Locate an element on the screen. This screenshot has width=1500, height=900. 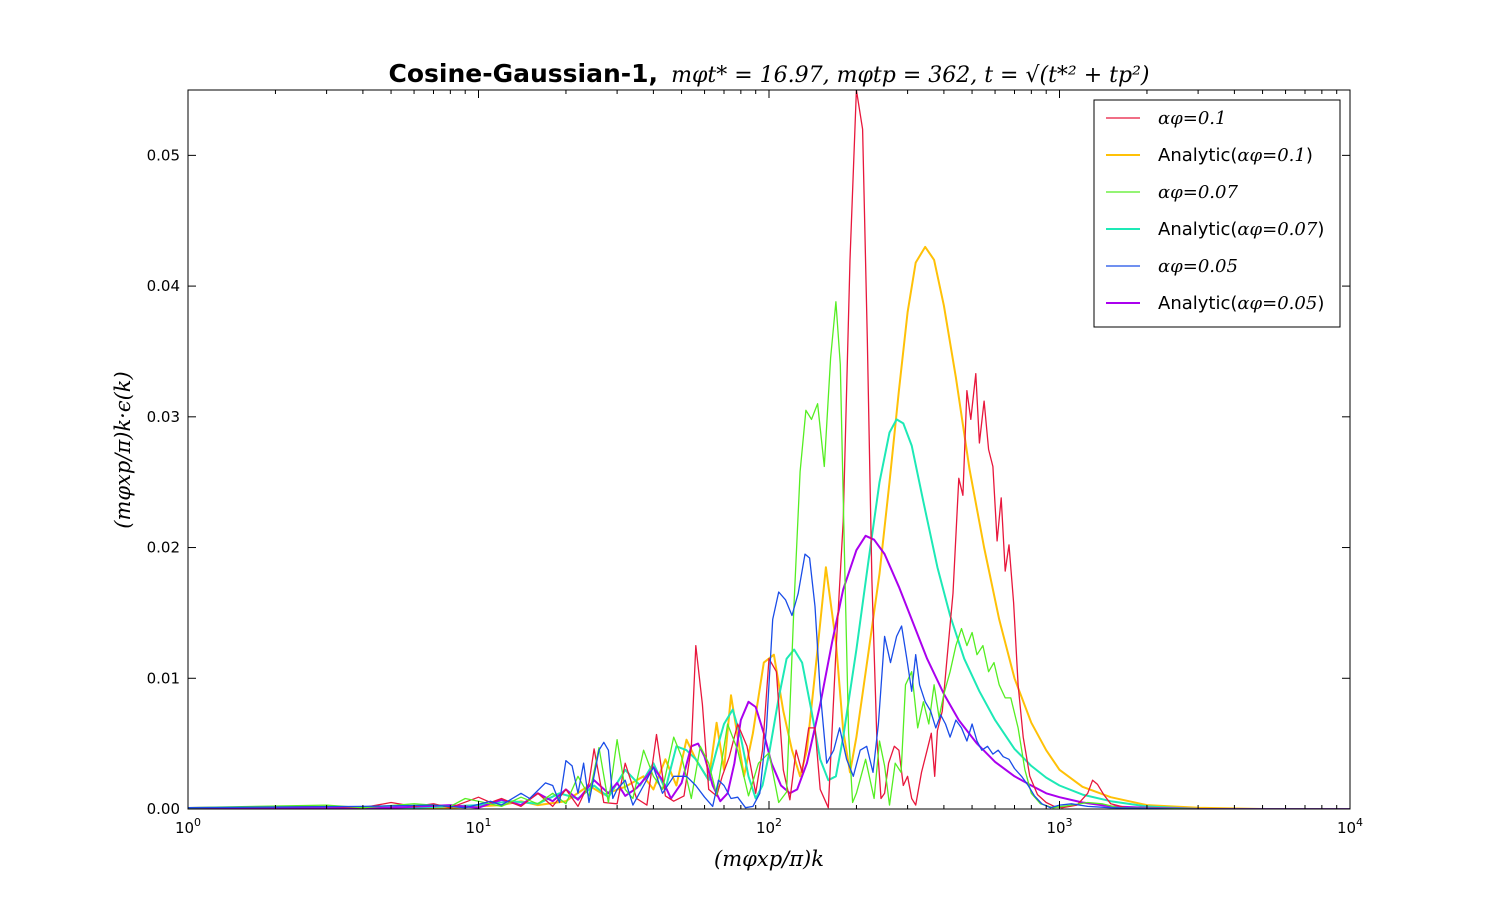
x-tick-label: 10⁴ is located at coordinates (1350, 826).